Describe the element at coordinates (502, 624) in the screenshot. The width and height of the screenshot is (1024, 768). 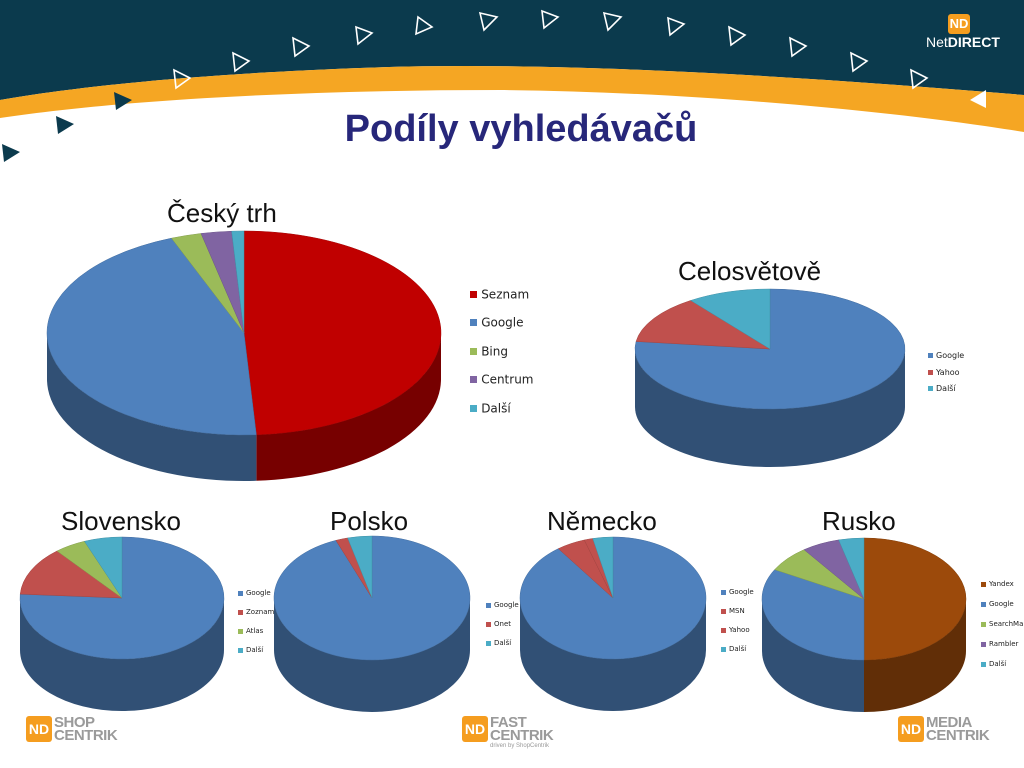
I see `legend-label: Onet` at that location.